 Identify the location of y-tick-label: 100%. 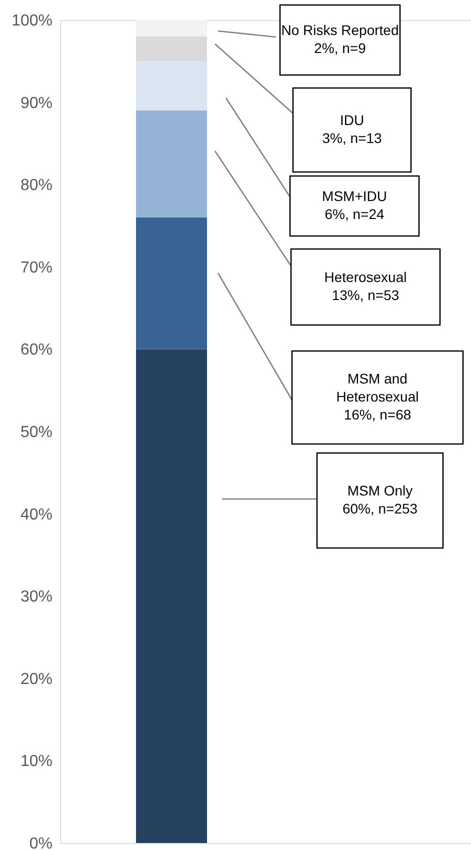
(32, 21).